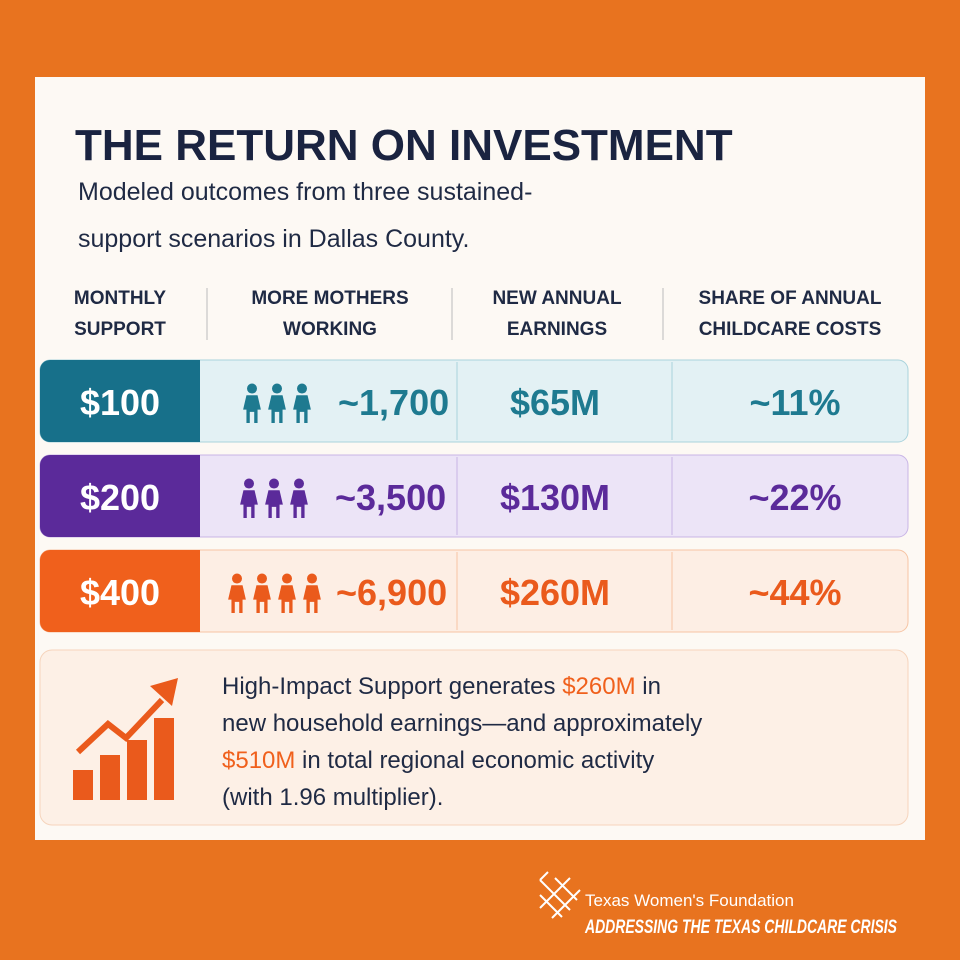 This screenshot has height=960, width=960. I want to click on callout-text: in, so click(648, 686).